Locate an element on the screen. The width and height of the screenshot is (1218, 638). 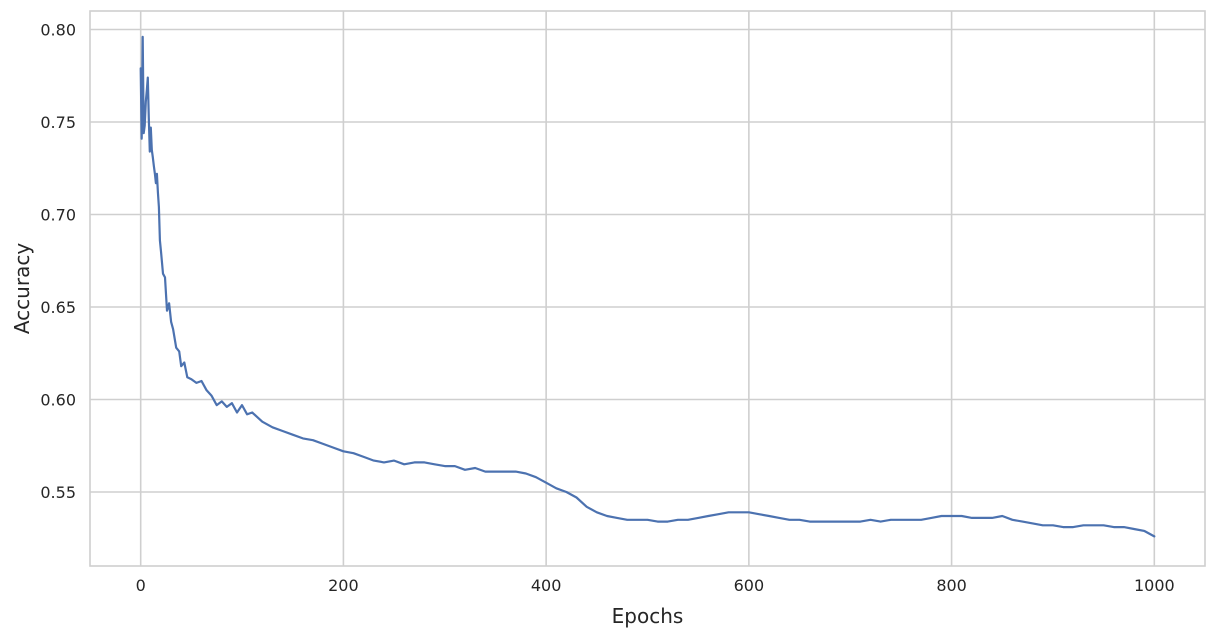
x-axis-title: Epochs is located at coordinates (648, 616).